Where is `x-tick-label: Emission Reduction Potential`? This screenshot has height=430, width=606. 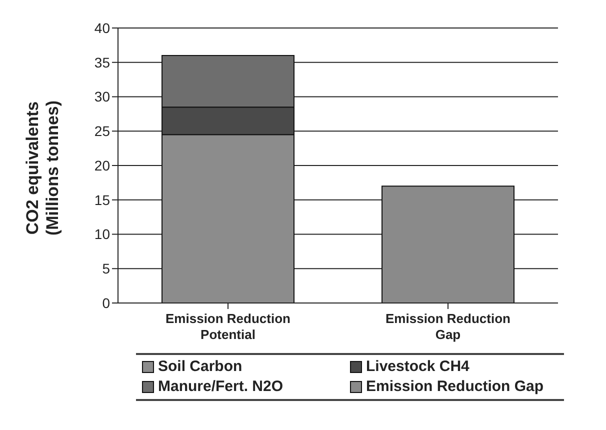 x-tick-label: Emission Reduction Potential is located at coordinates (228, 326).